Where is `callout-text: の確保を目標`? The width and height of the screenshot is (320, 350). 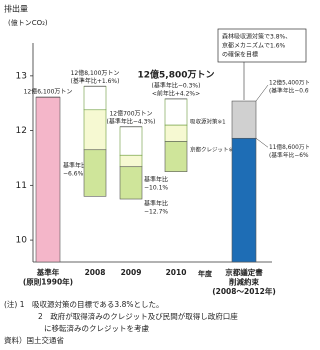 callout-text: の確保を目標 is located at coordinates (240, 55).